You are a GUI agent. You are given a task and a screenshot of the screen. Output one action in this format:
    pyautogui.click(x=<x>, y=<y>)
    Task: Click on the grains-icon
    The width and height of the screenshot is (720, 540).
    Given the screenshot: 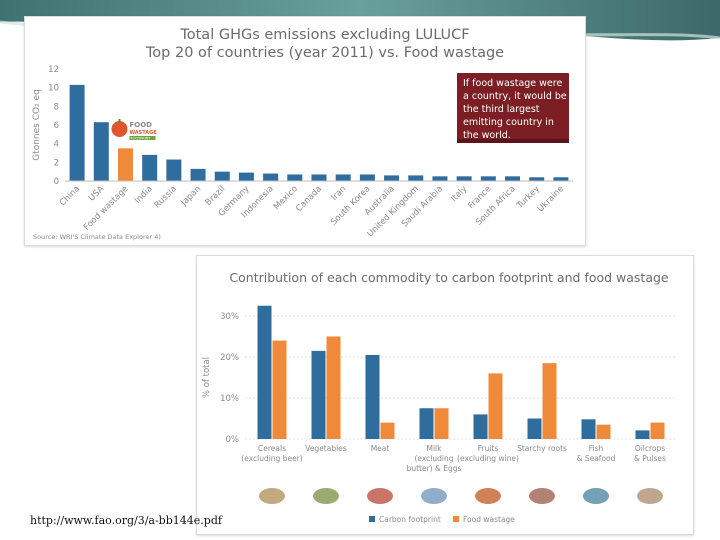 What is the action you would take?
    pyautogui.click(x=272, y=496)
    